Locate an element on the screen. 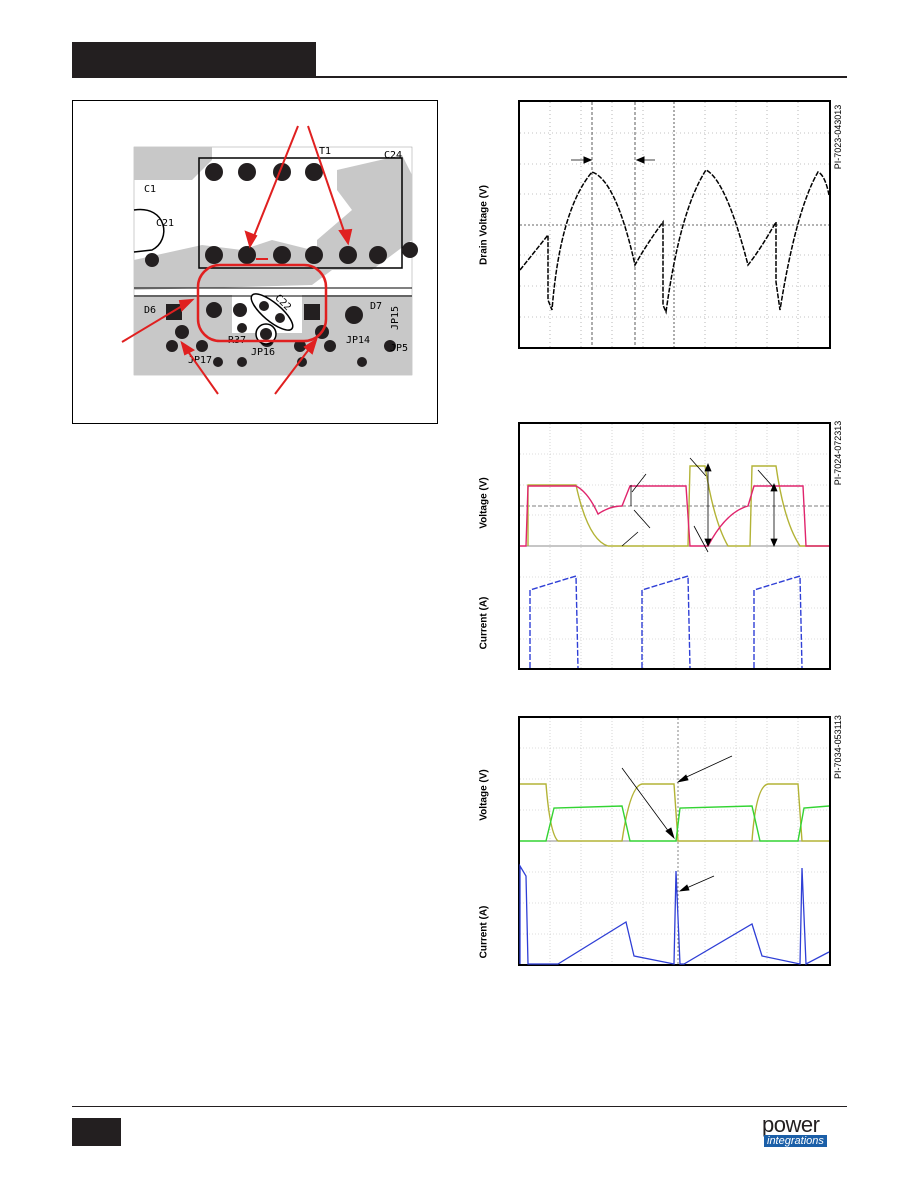 This screenshot has width=918, height=1188. plot1-scope-trace is located at coordinates (674, 224).